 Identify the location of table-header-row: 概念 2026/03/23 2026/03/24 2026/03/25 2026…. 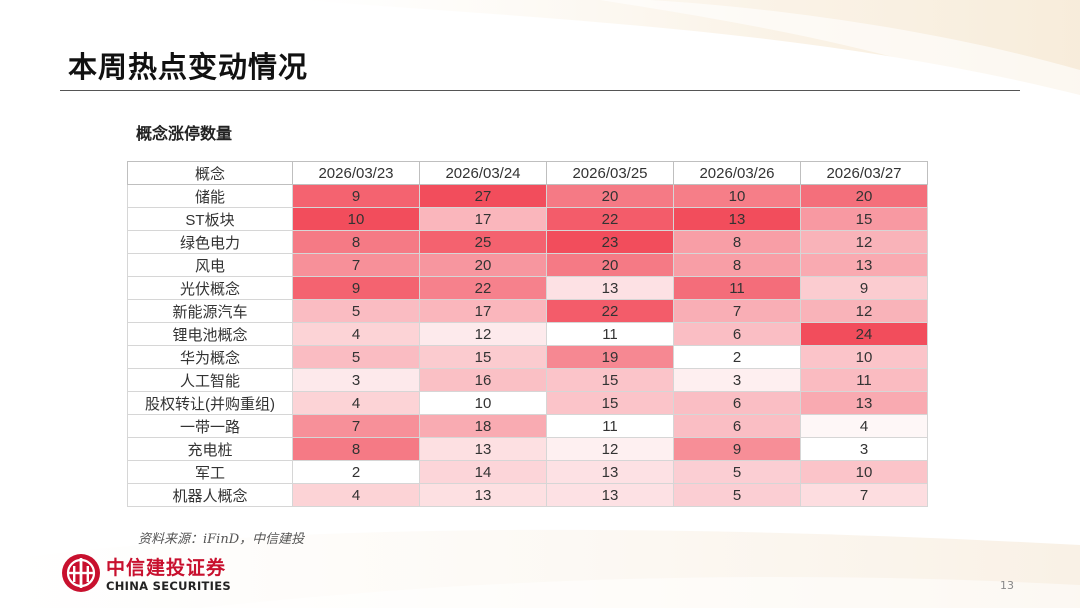
(527, 173).